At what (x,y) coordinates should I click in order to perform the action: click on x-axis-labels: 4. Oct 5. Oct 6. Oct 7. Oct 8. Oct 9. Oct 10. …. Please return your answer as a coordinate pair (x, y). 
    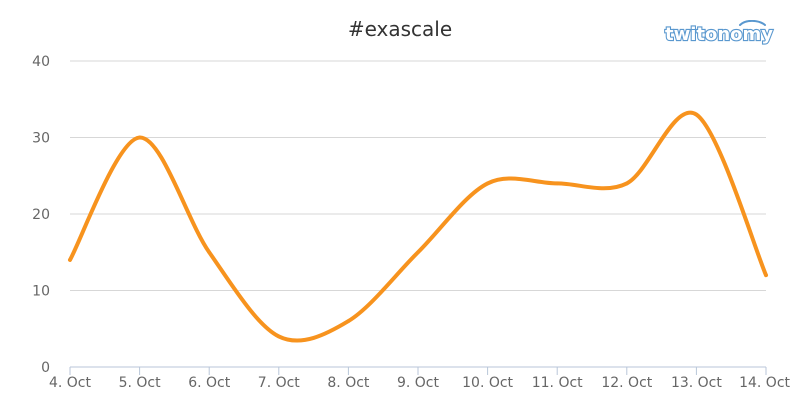
    Looking at the image, I should click on (420, 383).